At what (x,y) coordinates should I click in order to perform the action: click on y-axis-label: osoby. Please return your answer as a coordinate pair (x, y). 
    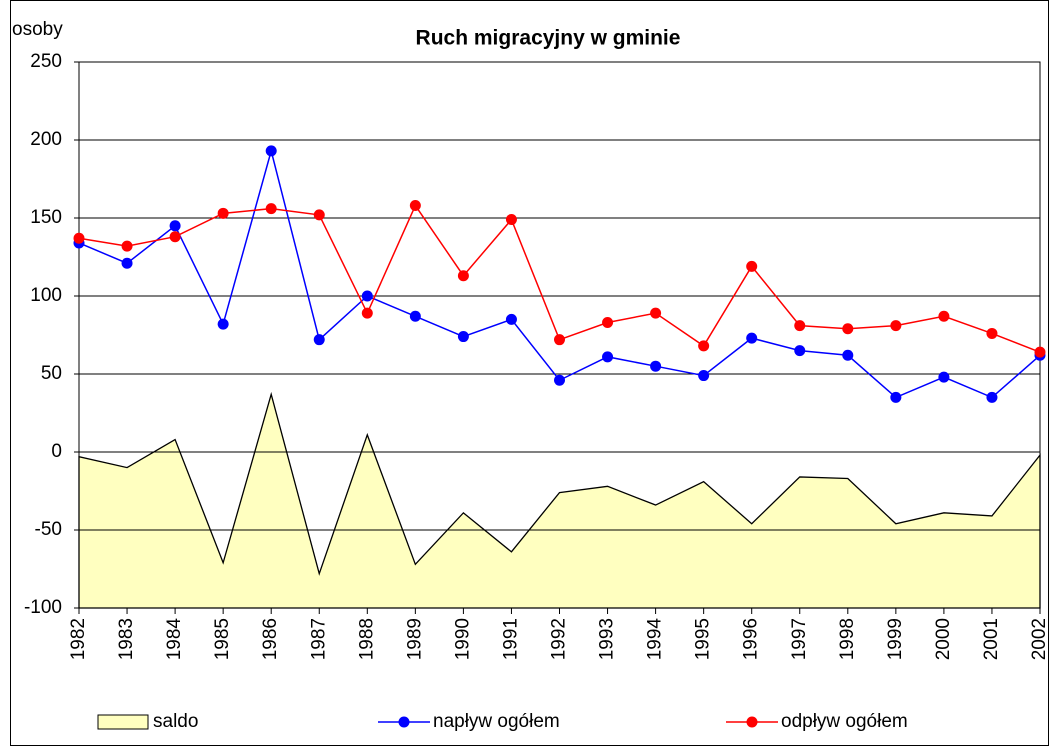
    Looking at the image, I should click on (37, 29).